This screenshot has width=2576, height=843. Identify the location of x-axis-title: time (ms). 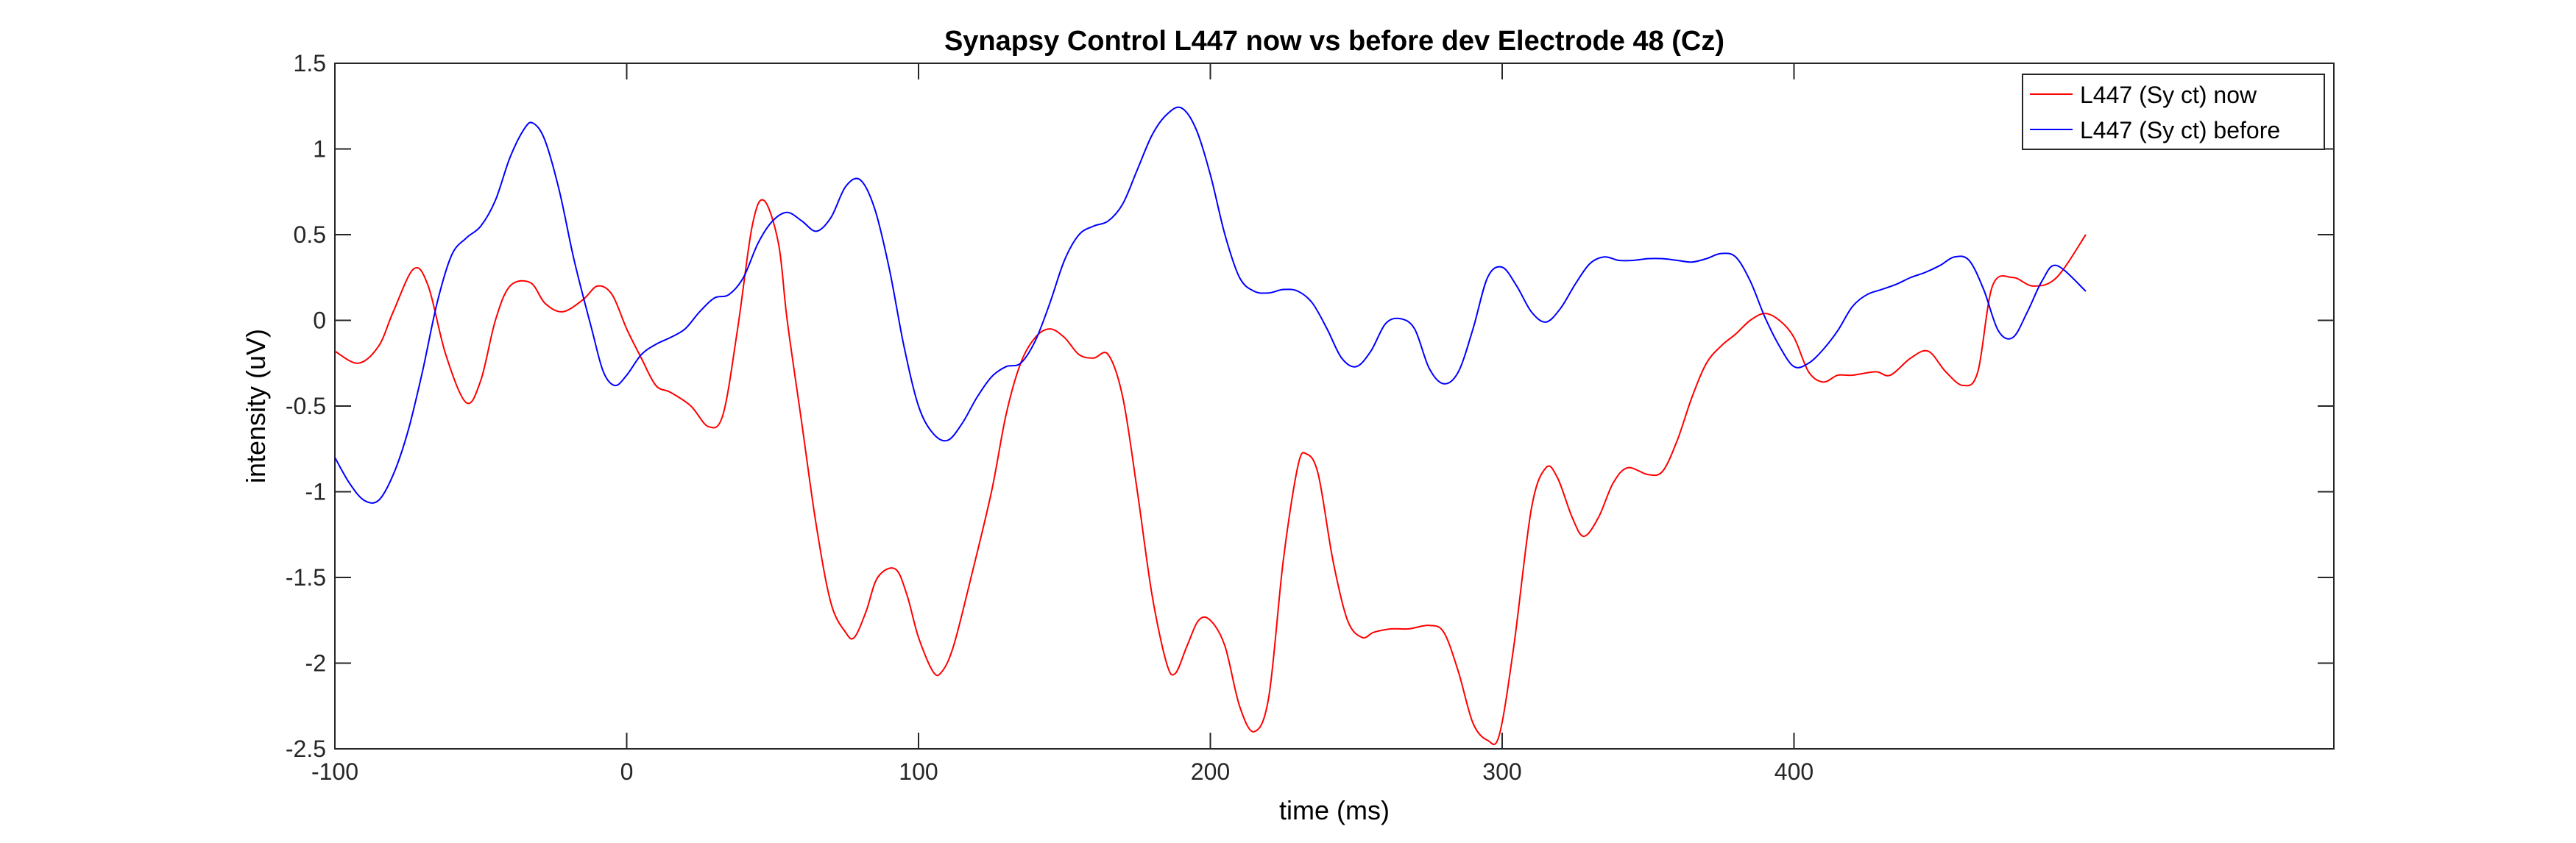
(1334, 810).